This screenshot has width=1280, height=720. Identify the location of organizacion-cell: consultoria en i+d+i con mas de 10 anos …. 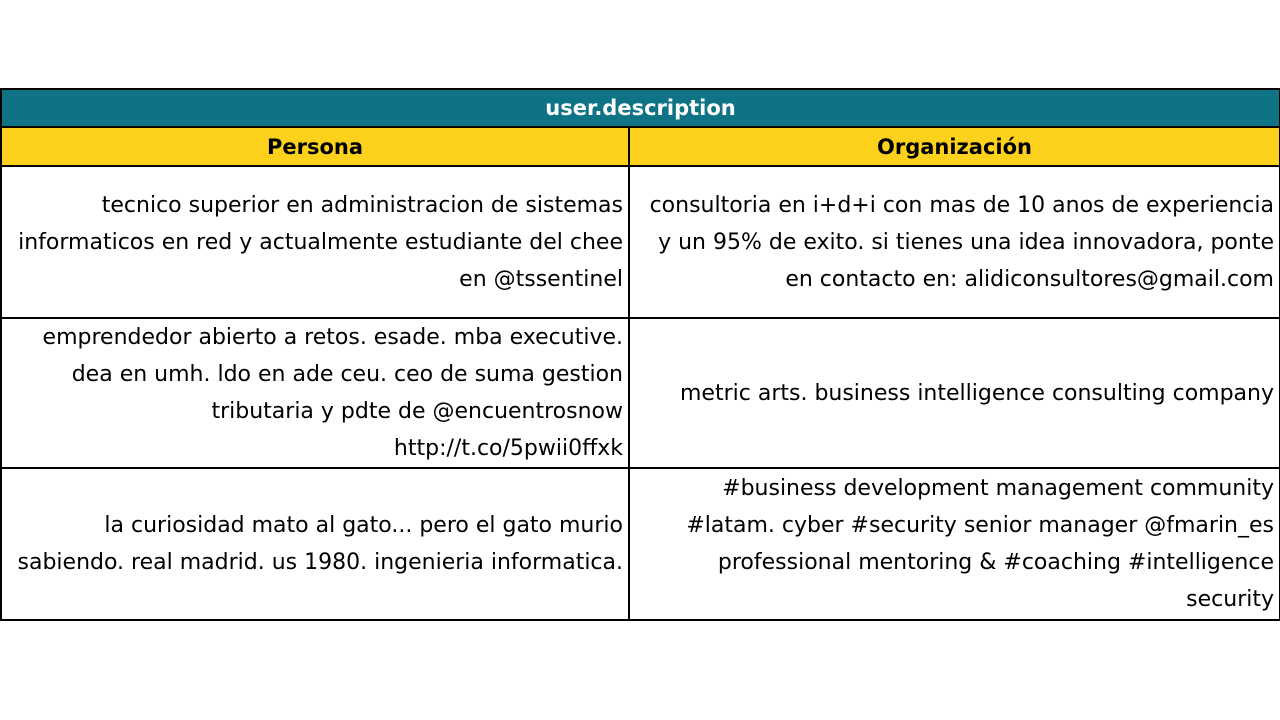
(954, 242).